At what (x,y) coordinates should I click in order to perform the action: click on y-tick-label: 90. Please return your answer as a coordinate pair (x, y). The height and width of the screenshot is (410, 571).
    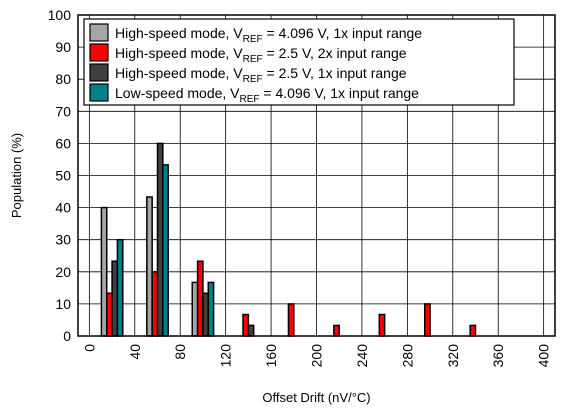
    Looking at the image, I should click on (63, 47).